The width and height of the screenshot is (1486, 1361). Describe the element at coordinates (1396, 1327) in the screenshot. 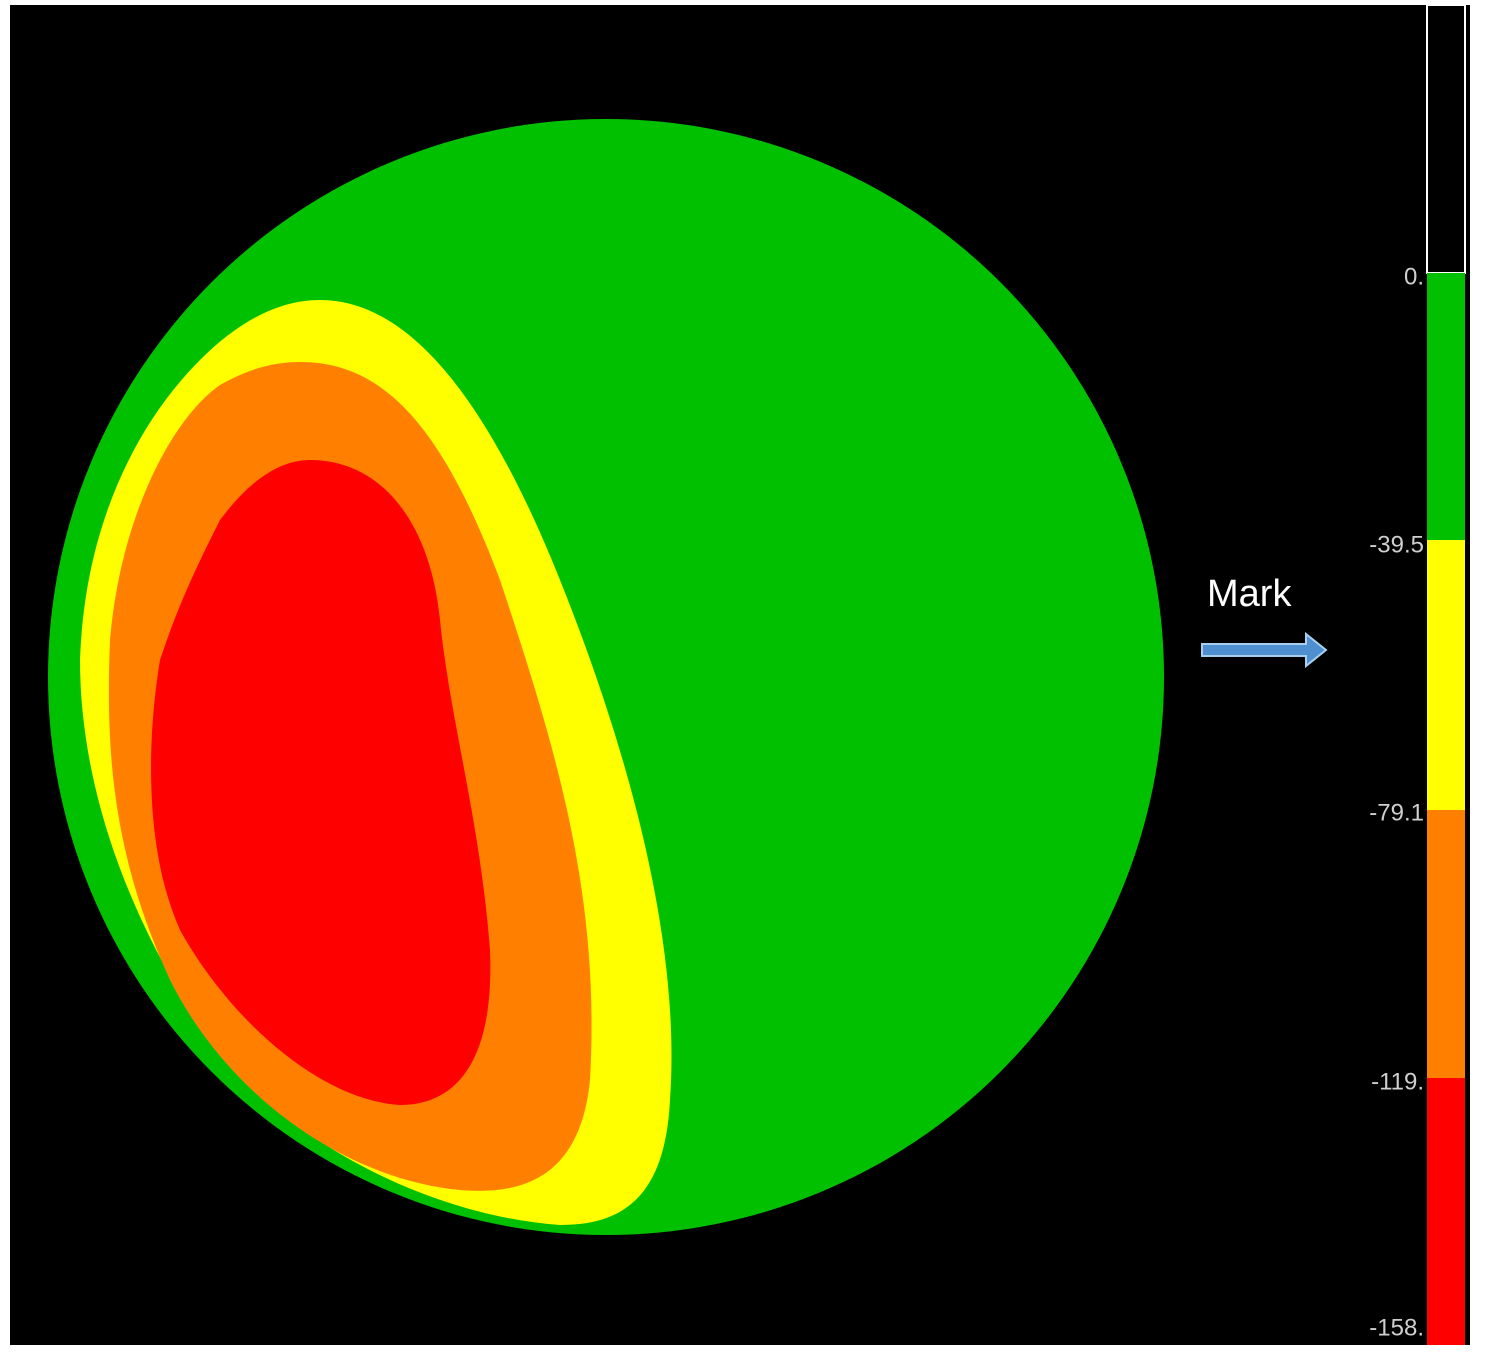

I see `legend-label: -158.` at that location.